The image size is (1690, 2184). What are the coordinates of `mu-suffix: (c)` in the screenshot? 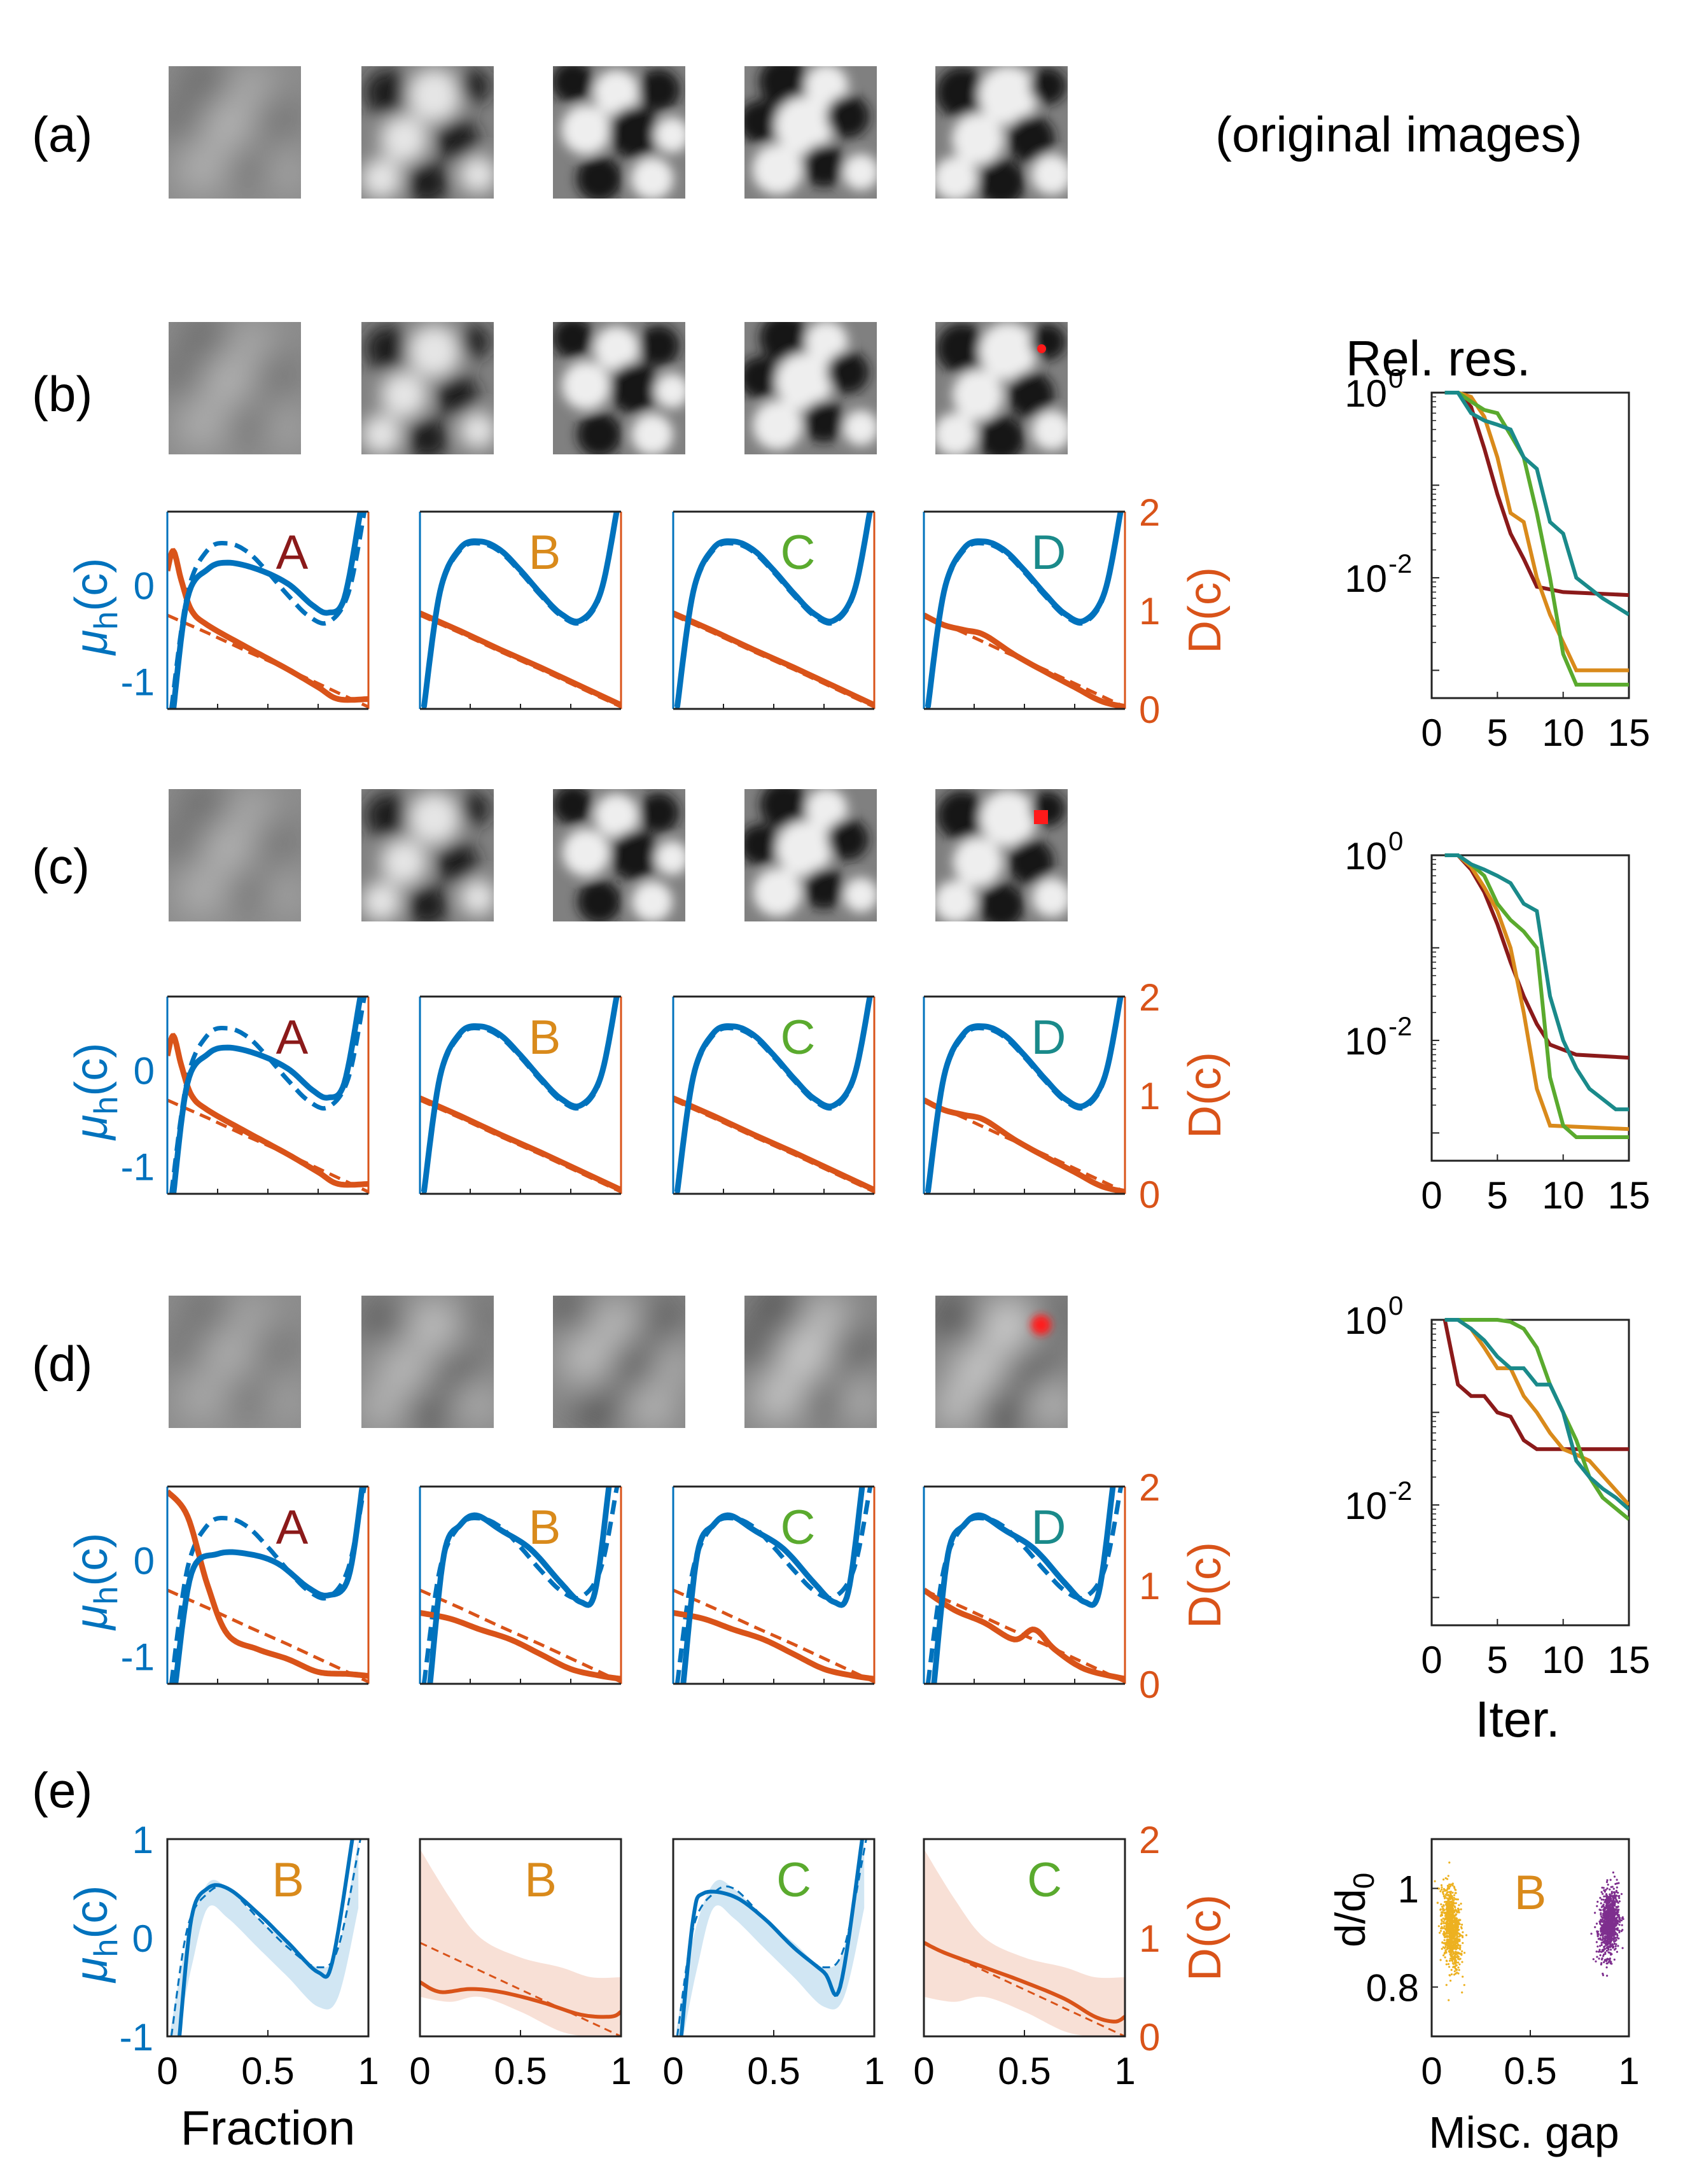 It's located at (91, 1559).